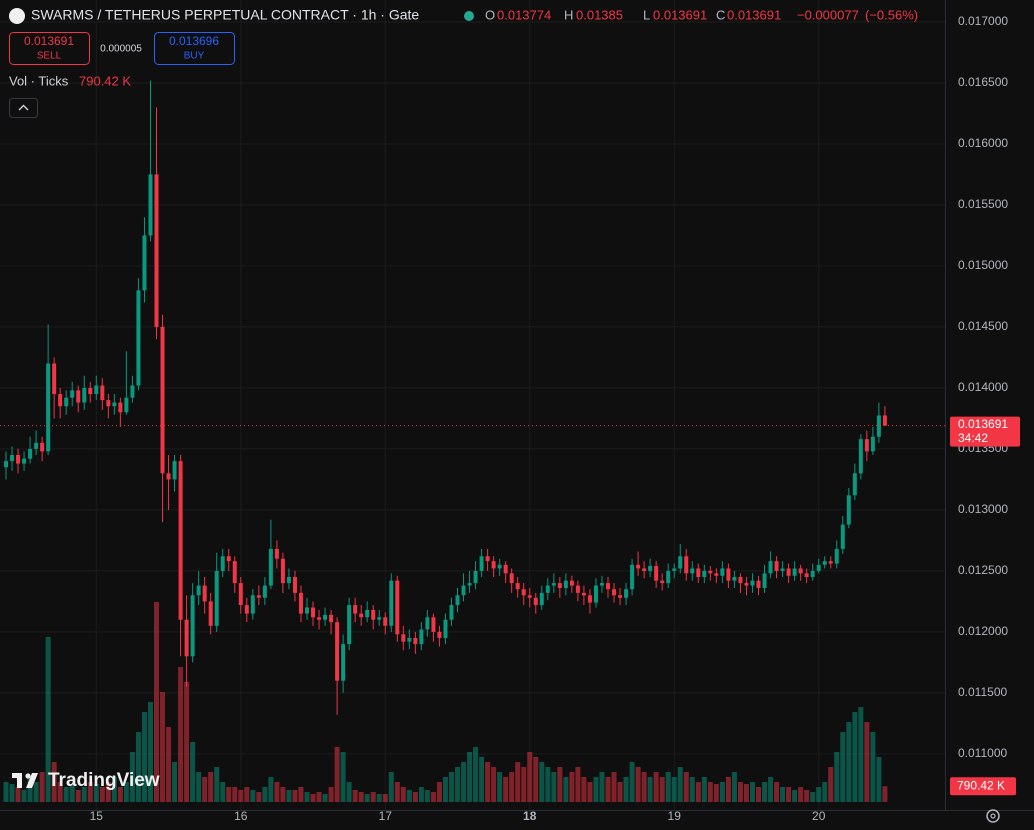 Image resolution: width=1034 pixels, height=830 pixels. What do you see at coordinates (983, 424) in the screenshot?
I see `last-price-label: 0.013691` at bounding box center [983, 424].